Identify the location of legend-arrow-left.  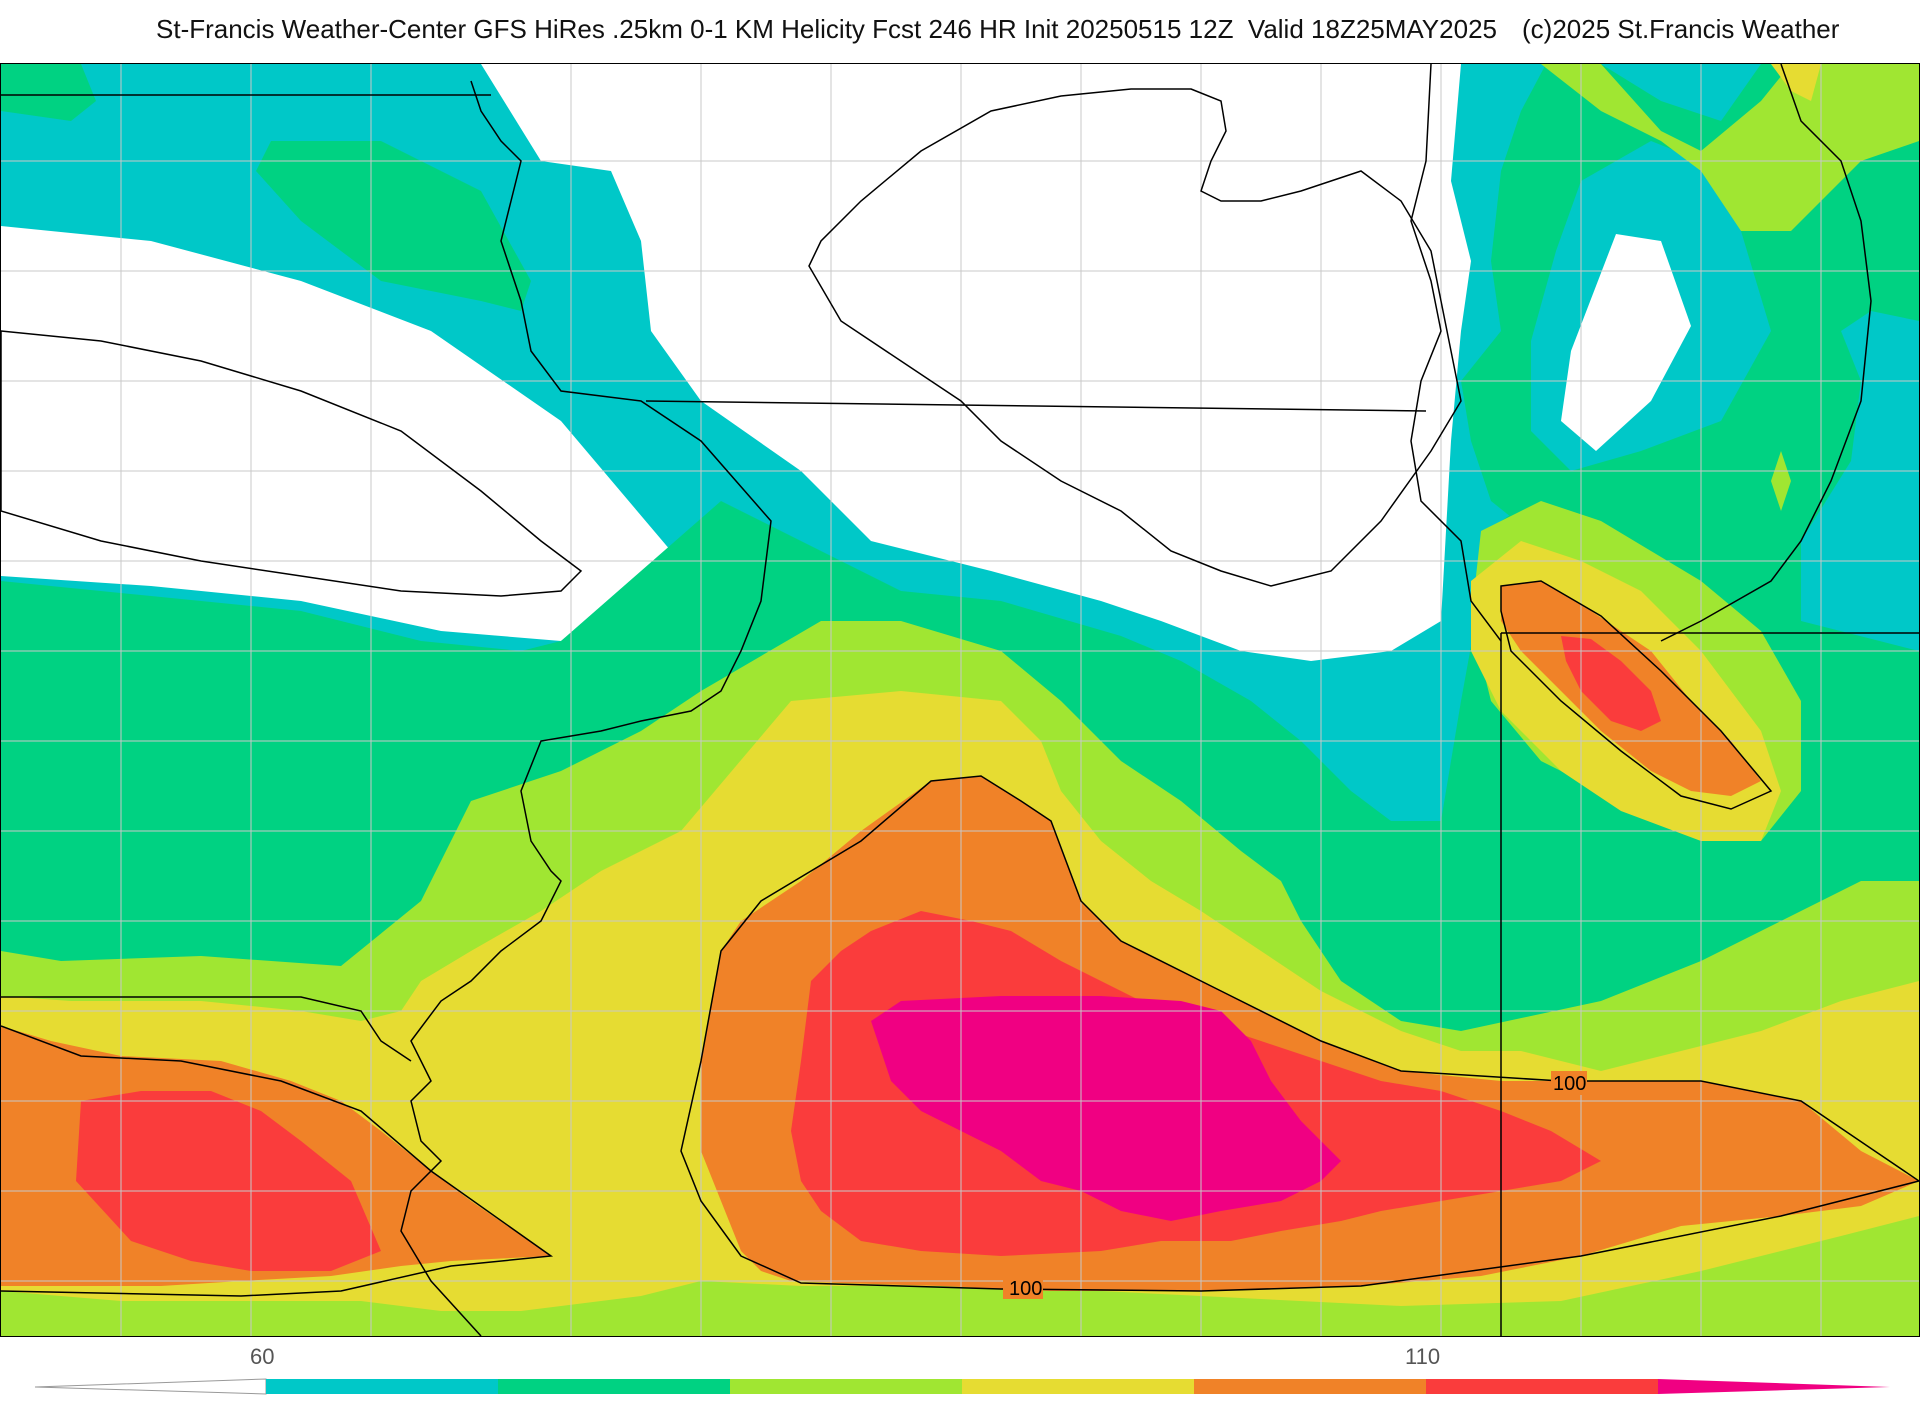
(150, 1386).